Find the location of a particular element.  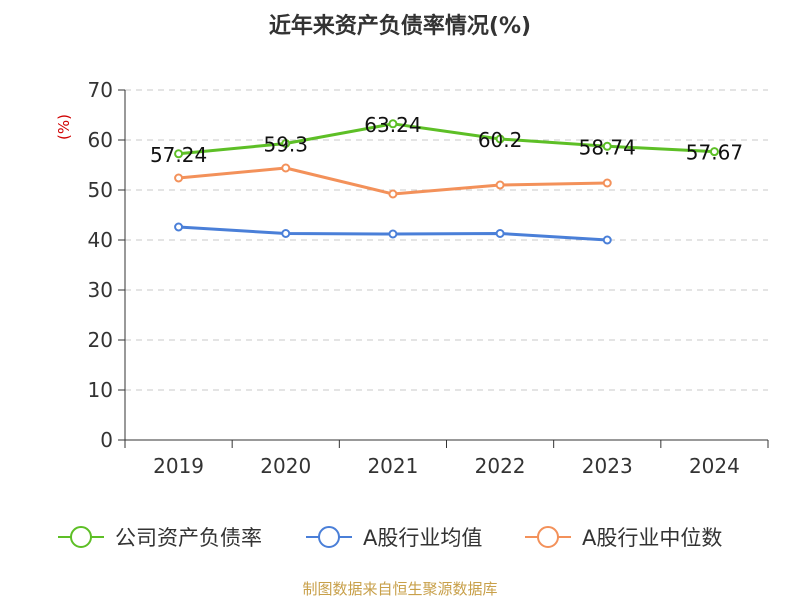

chart-title: 近年来资产负债率情况(%) is located at coordinates (400, 26).